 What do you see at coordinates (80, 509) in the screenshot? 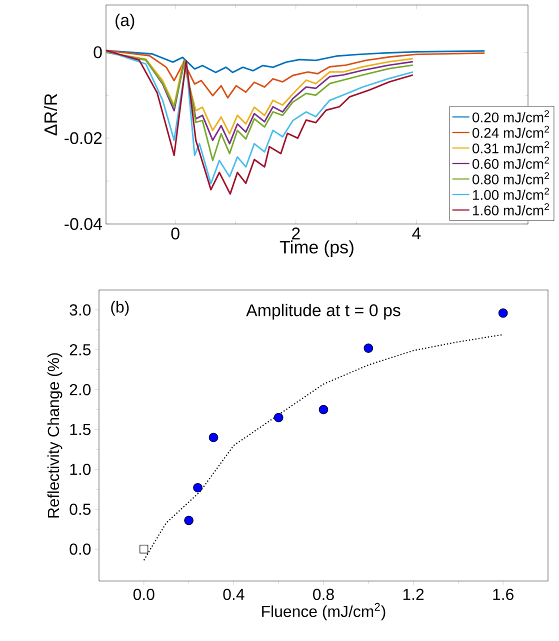
I see `y-tick-label: 0.5` at bounding box center [80, 509].